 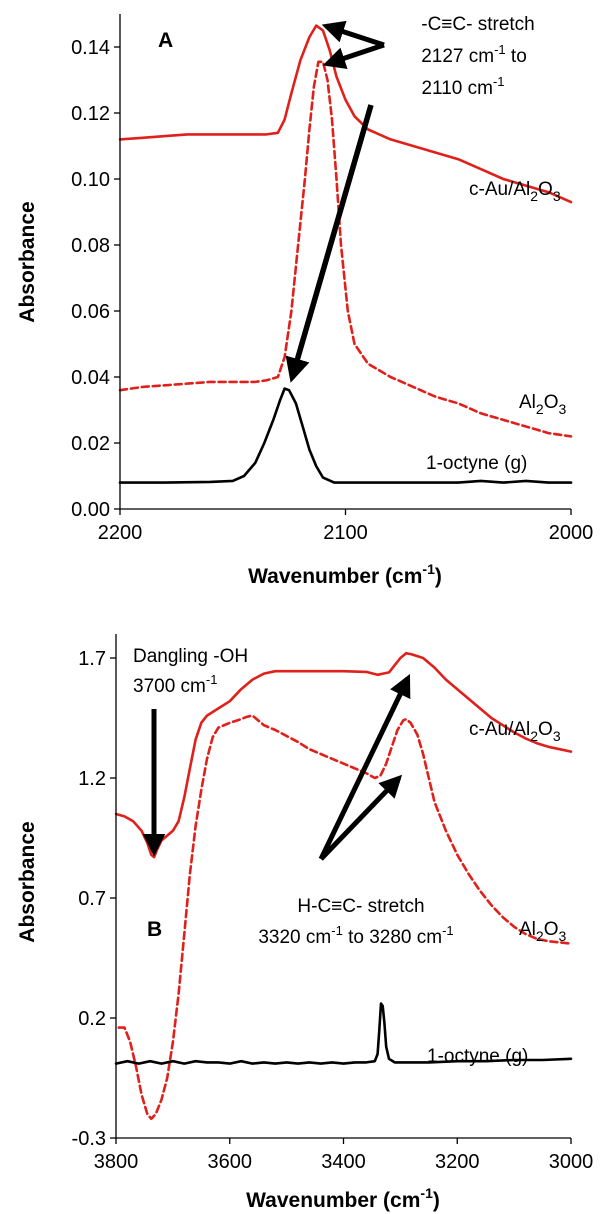 What do you see at coordinates (343, 1198) in the screenshot?
I see `x-axis-title-b: Wavenumber (cm-1)` at bounding box center [343, 1198].